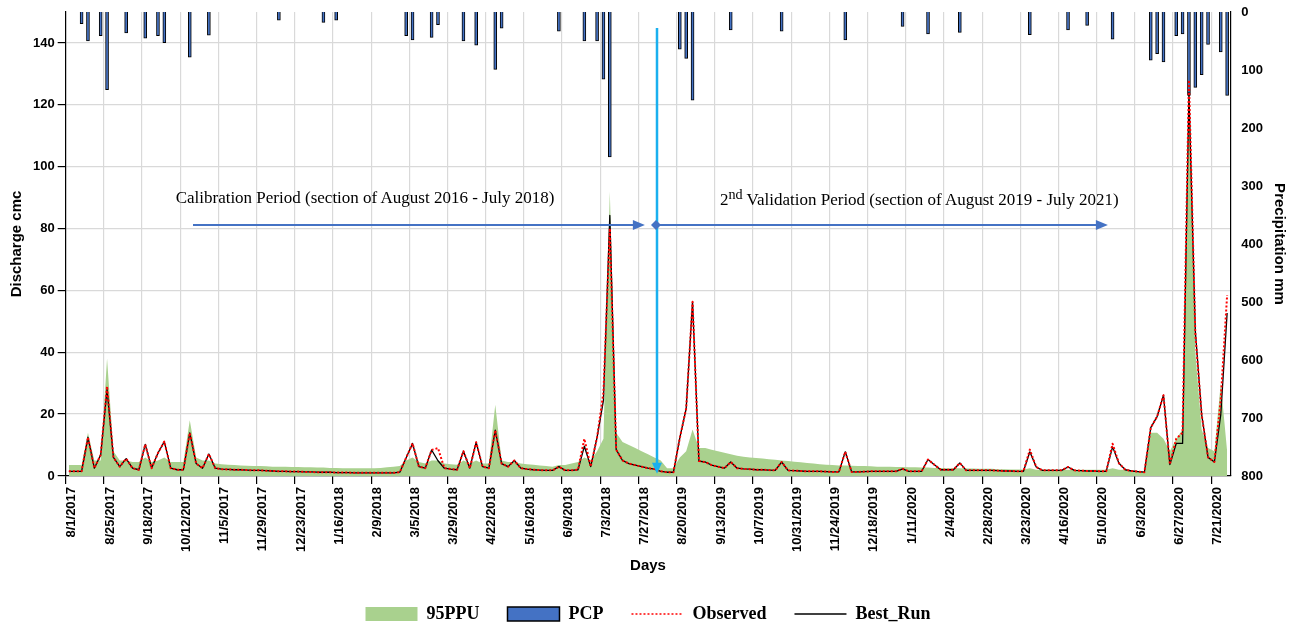  I want to click on x-tick-label: 7/21/2020, so click(1216, 515).